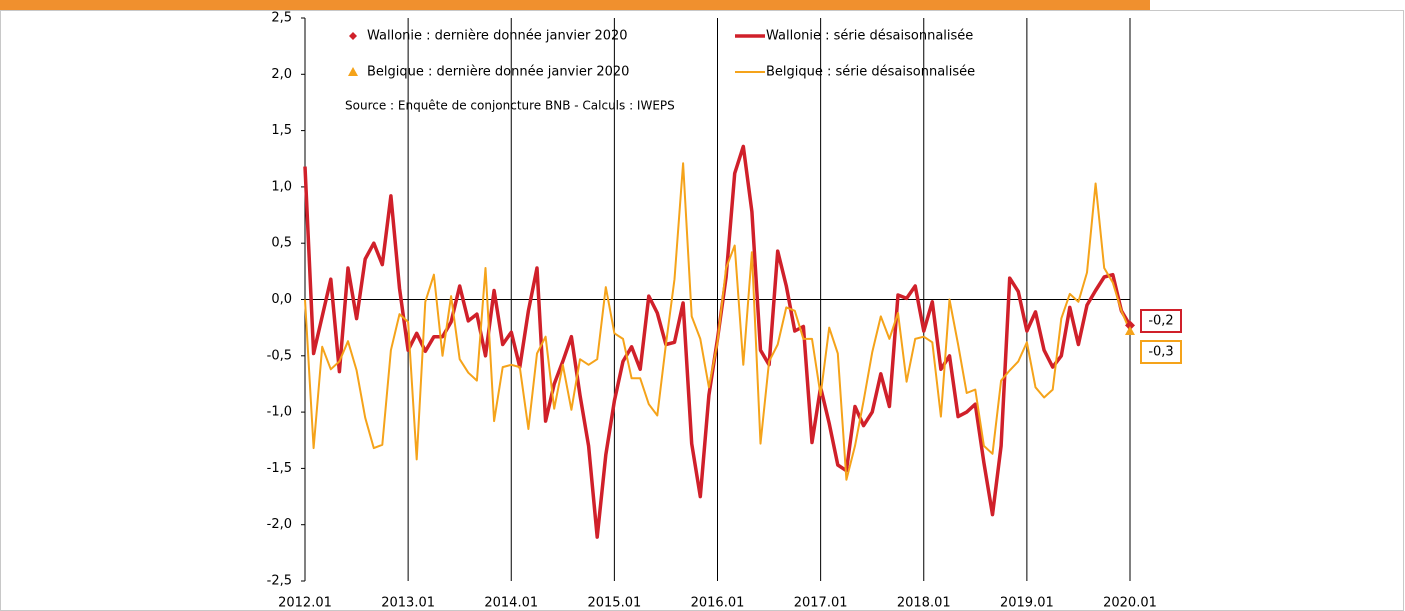  Describe the element at coordinates (279, 581) in the screenshot. I see `y-tick-label: -2,5` at that location.